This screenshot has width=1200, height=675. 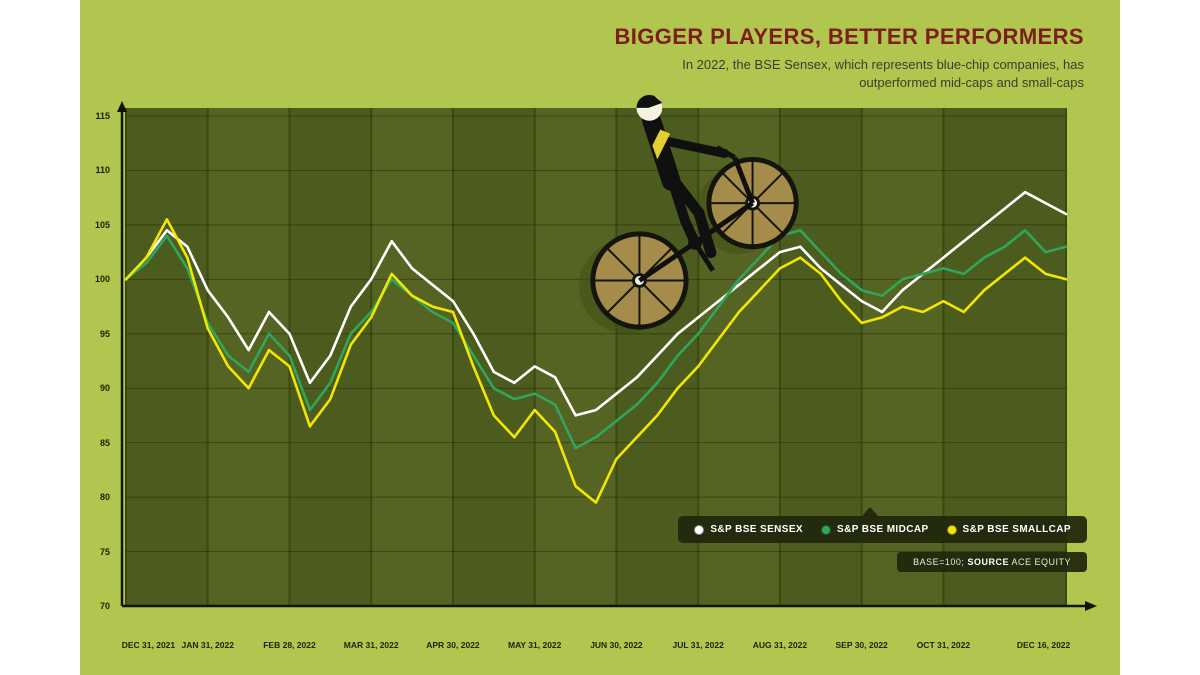 I want to click on y-tick-label: 105, so click(x=102, y=224).